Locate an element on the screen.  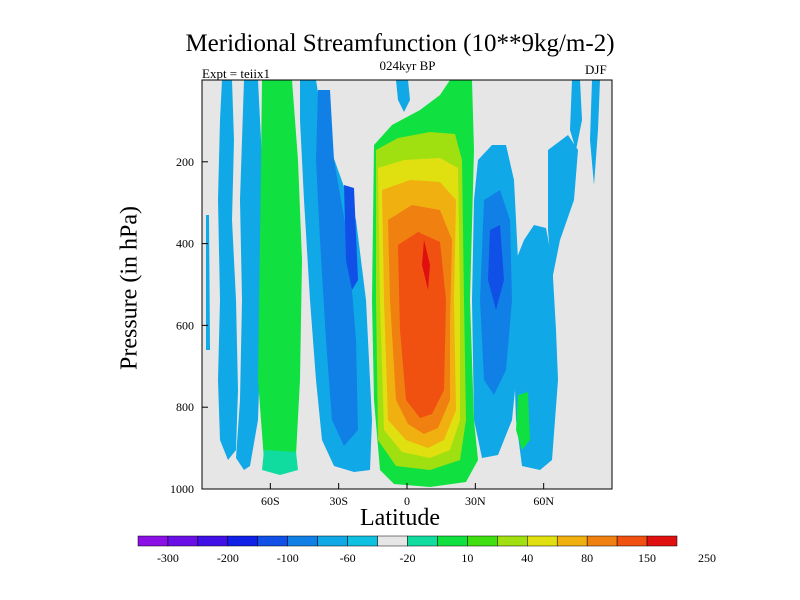
negative-cell-edge is located at coordinates (208, 282).